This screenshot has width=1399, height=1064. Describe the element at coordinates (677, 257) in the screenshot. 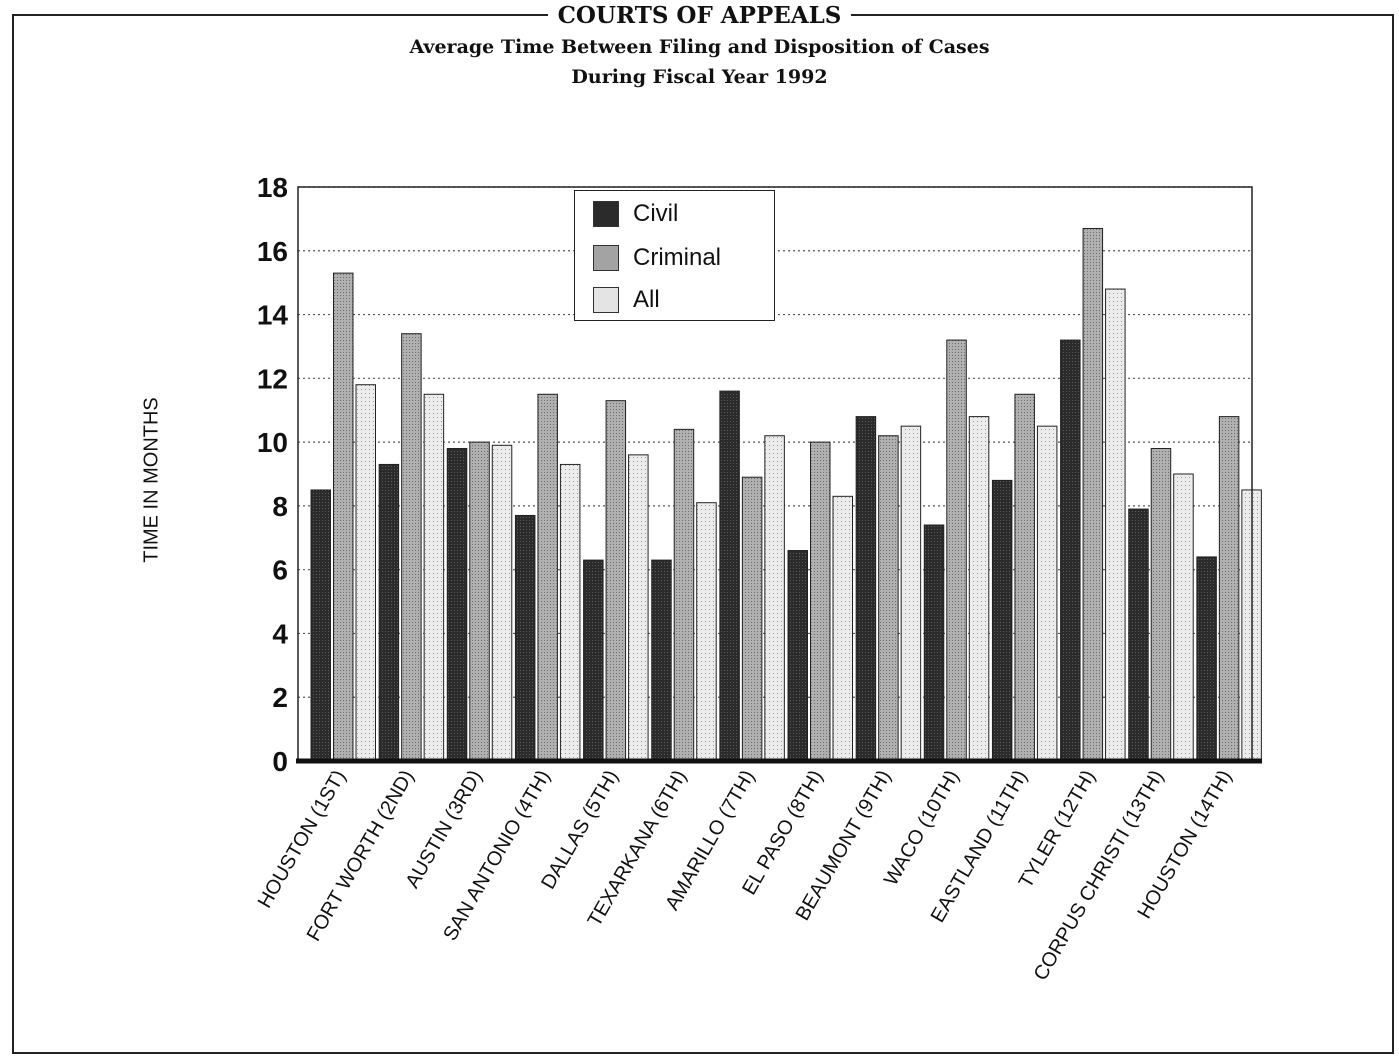

I see `legend-label-criminal: Criminal` at that location.